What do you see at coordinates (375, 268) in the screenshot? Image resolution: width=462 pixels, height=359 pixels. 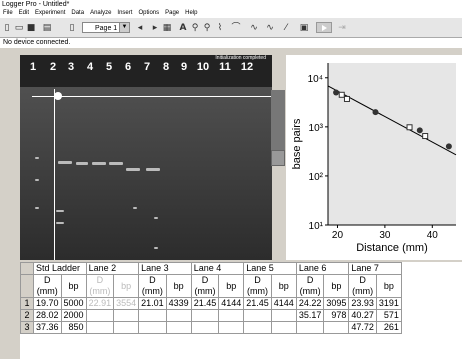 I see `column-group-header: Lane 7` at bounding box center [375, 268].